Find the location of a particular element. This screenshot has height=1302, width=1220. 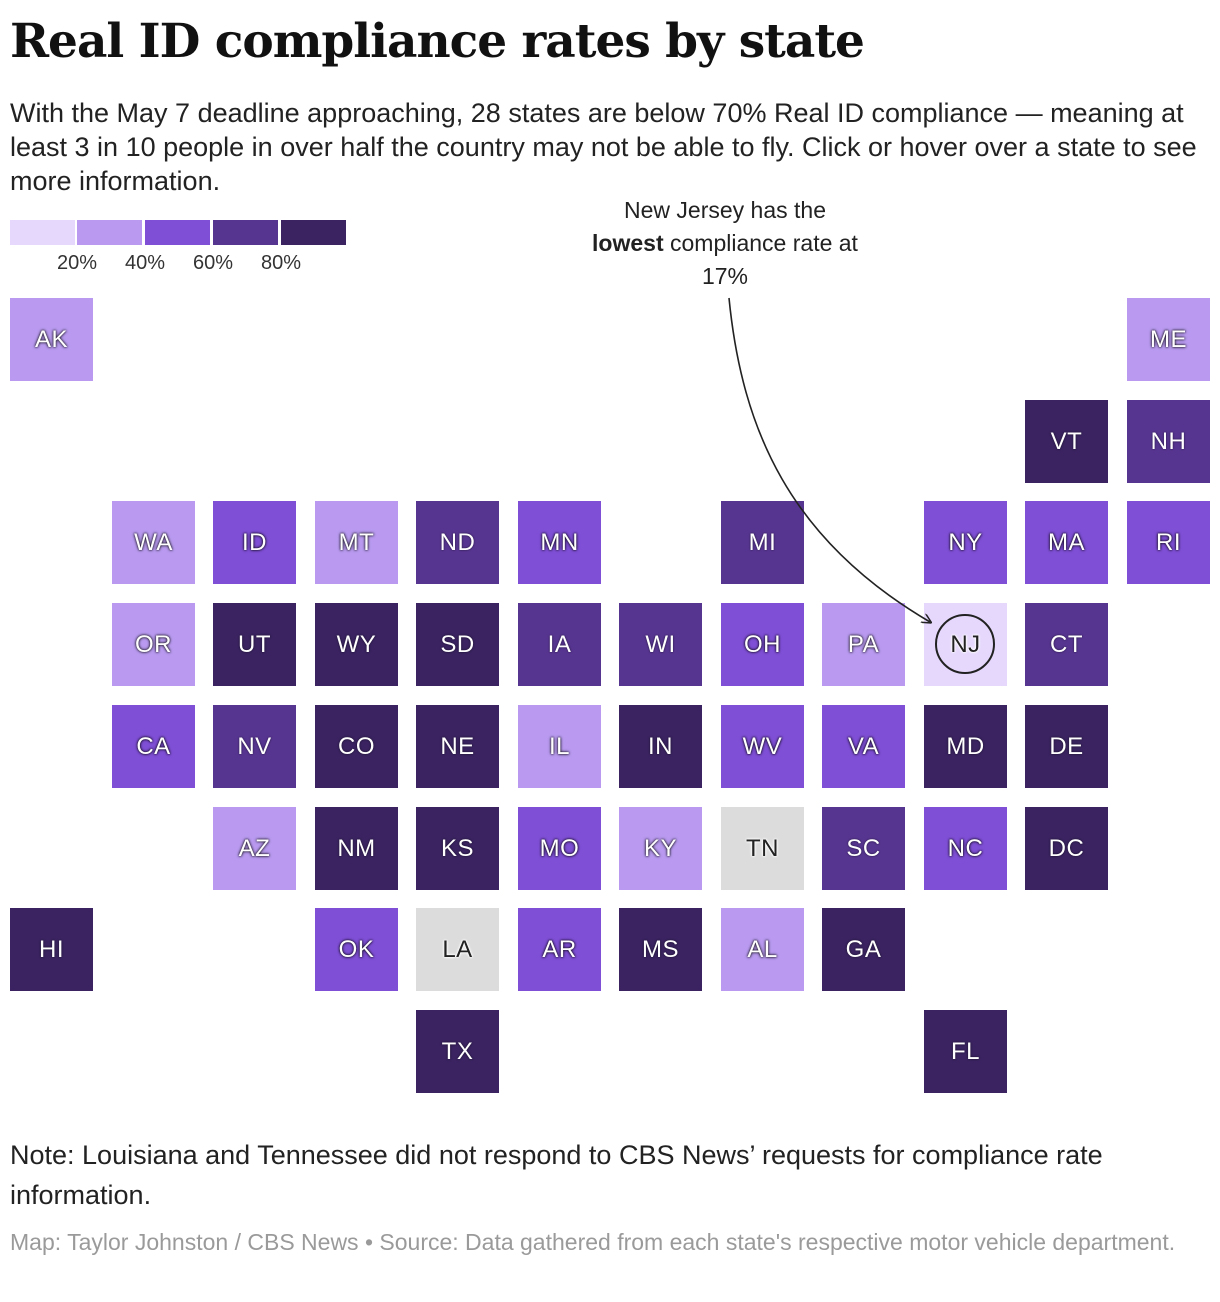

state-tile-ga: GA is located at coordinates (863, 949).